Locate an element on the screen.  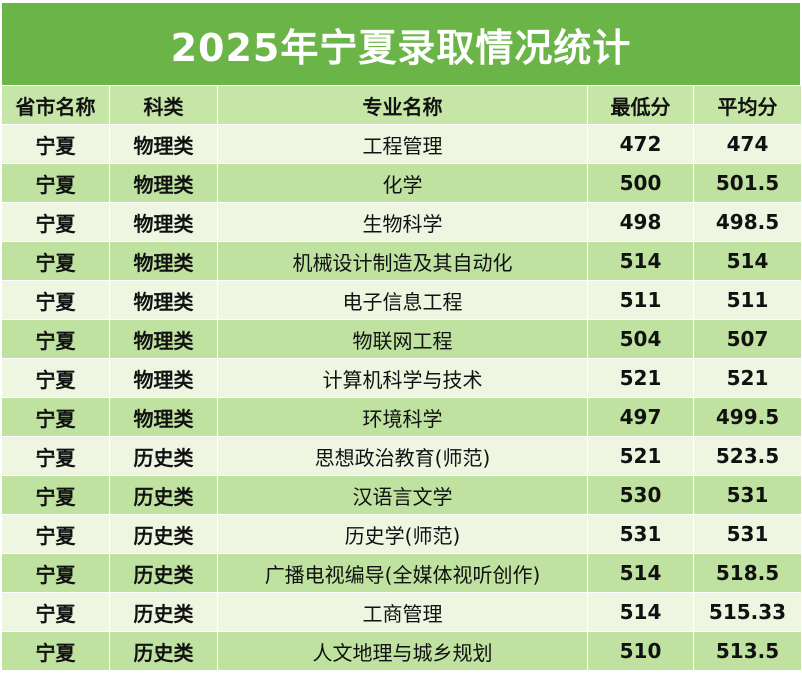
cell-min-score: 497 is located at coordinates (640, 417).